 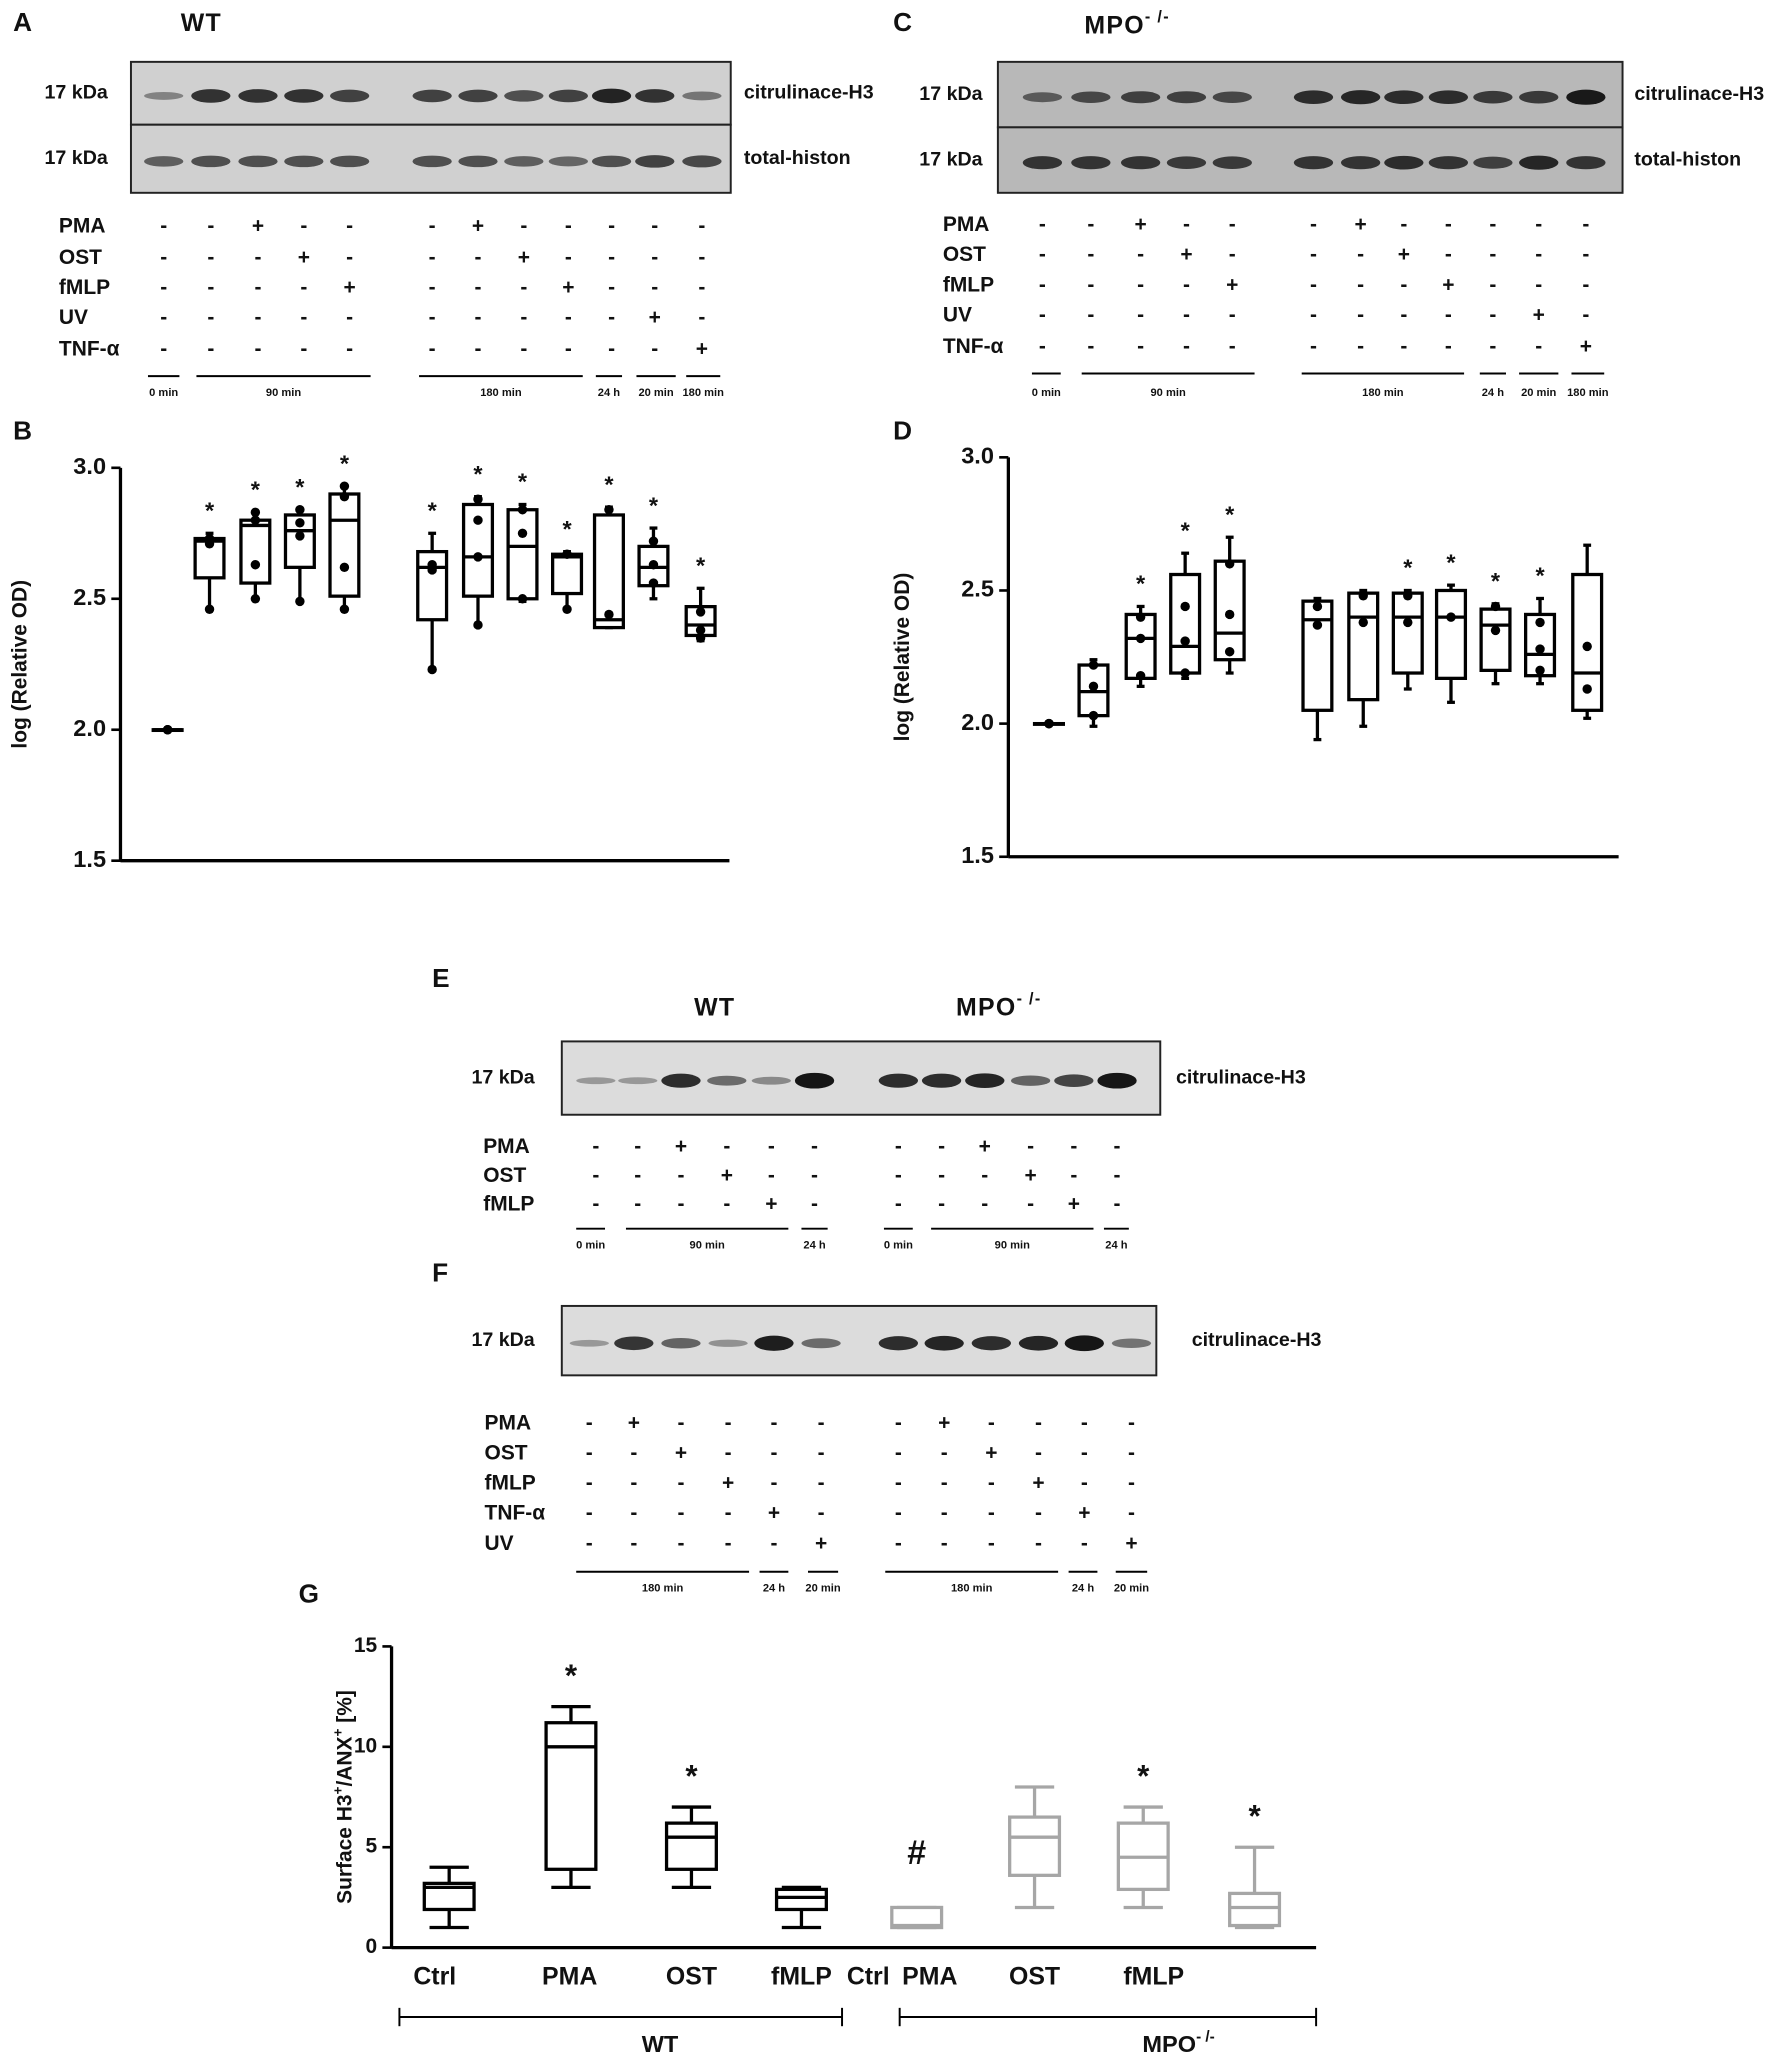 What do you see at coordinates (1157, 17) in the screenshot?
I see `superscript: - /-` at bounding box center [1157, 17].